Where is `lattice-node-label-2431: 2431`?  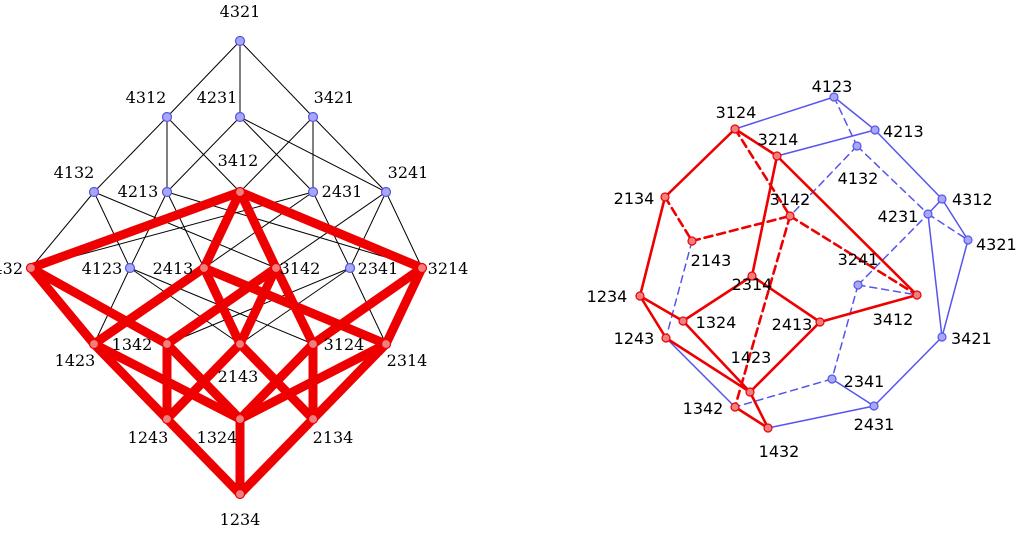 lattice-node-label-2431: 2431 is located at coordinates (342, 191).